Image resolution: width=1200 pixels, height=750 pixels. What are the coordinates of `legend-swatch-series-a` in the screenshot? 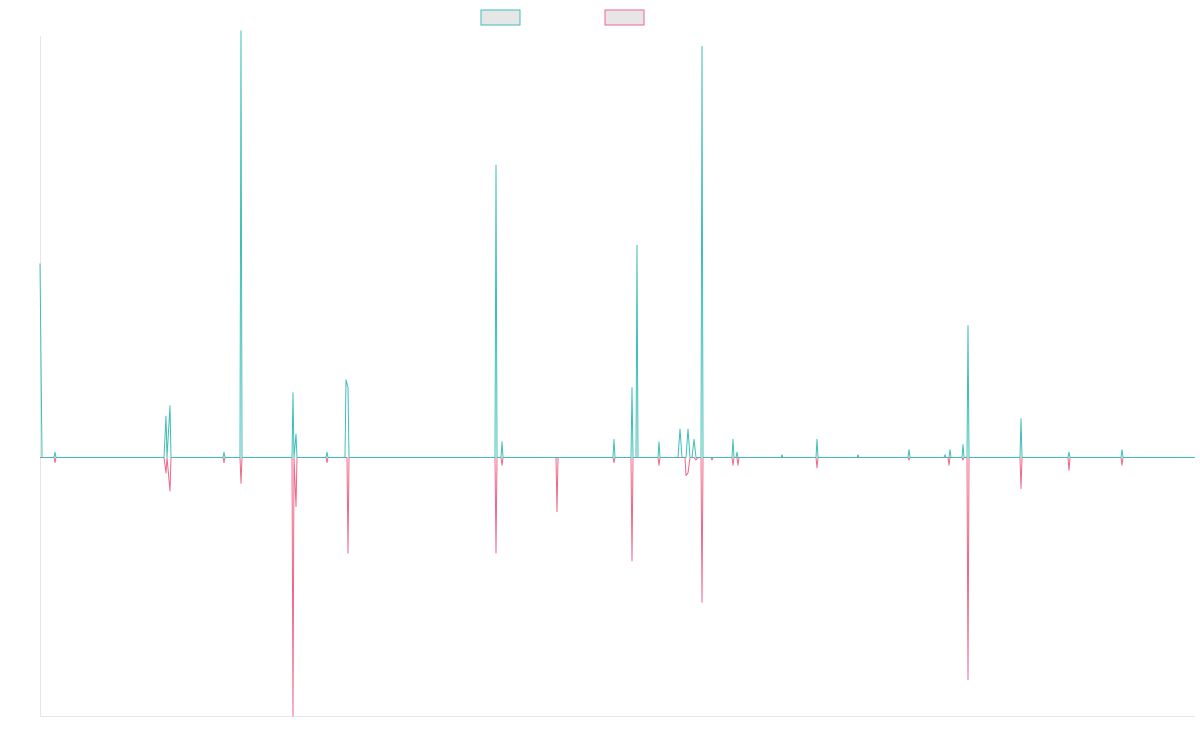 It's located at (500, 17).